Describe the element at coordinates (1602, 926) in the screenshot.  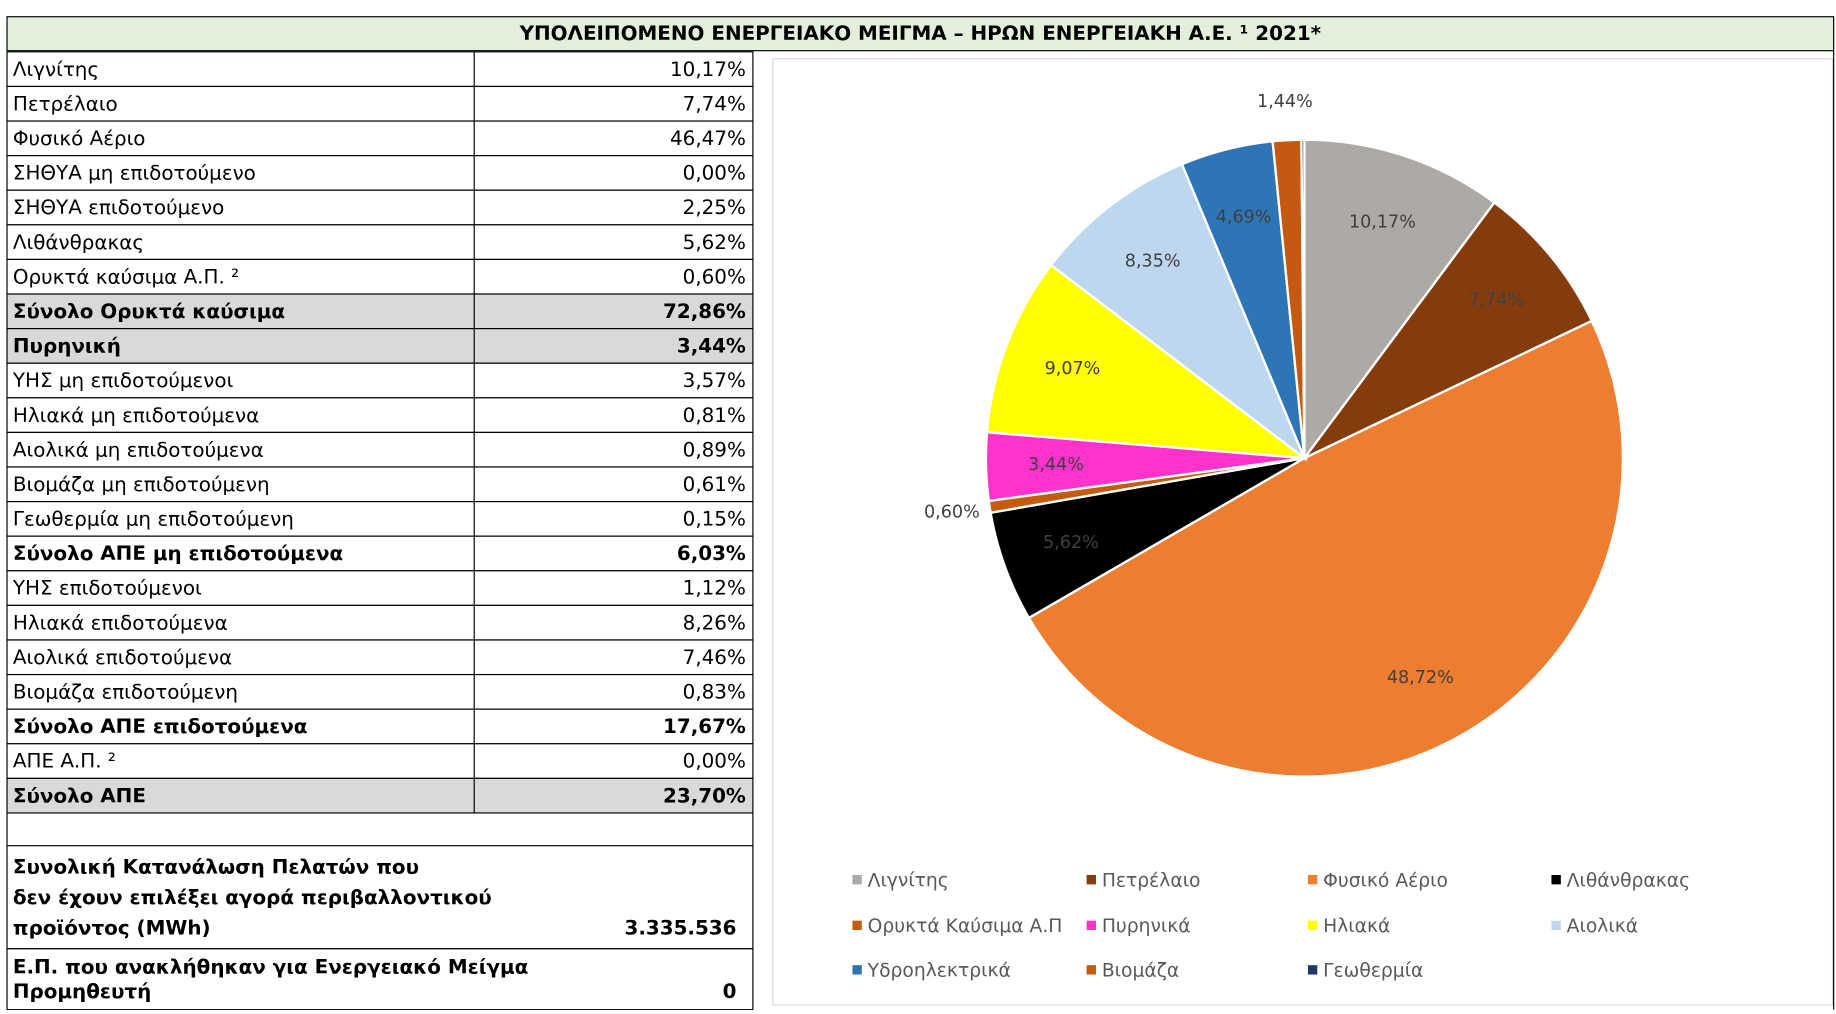
I see `legend-label: Αιολικά` at that location.